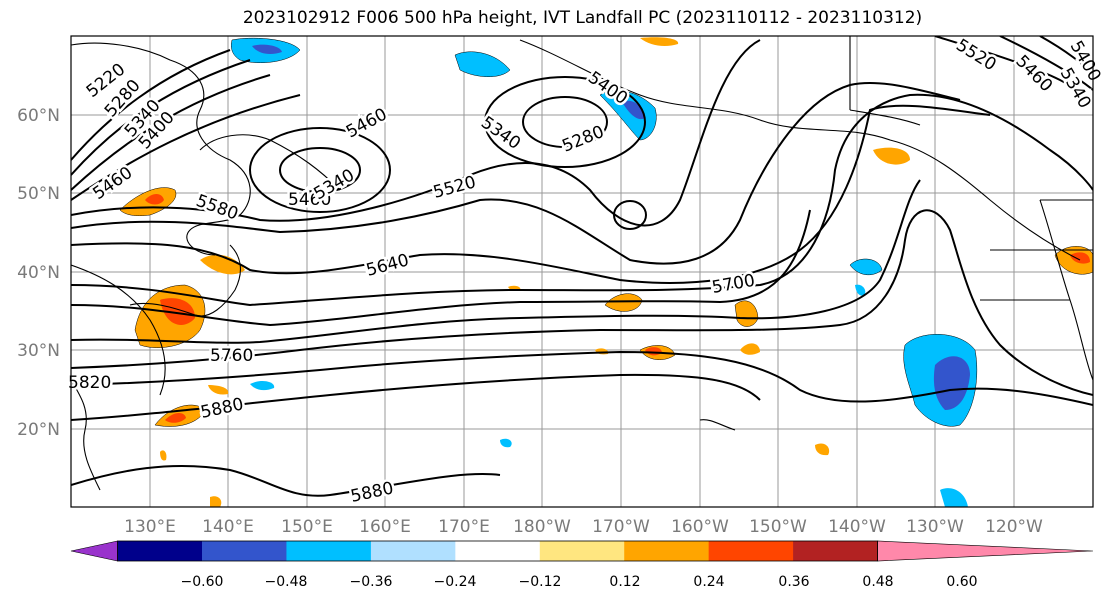  I want to click on colorbar-tick-label: −0.24, so click(455, 582).